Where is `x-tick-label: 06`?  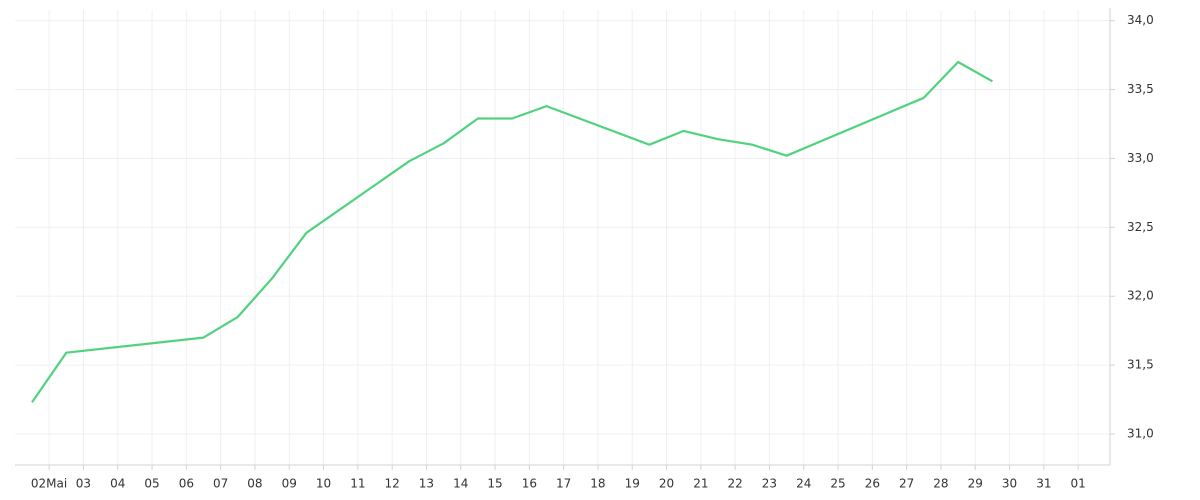 x-tick-label: 06 is located at coordinates (186, 484).